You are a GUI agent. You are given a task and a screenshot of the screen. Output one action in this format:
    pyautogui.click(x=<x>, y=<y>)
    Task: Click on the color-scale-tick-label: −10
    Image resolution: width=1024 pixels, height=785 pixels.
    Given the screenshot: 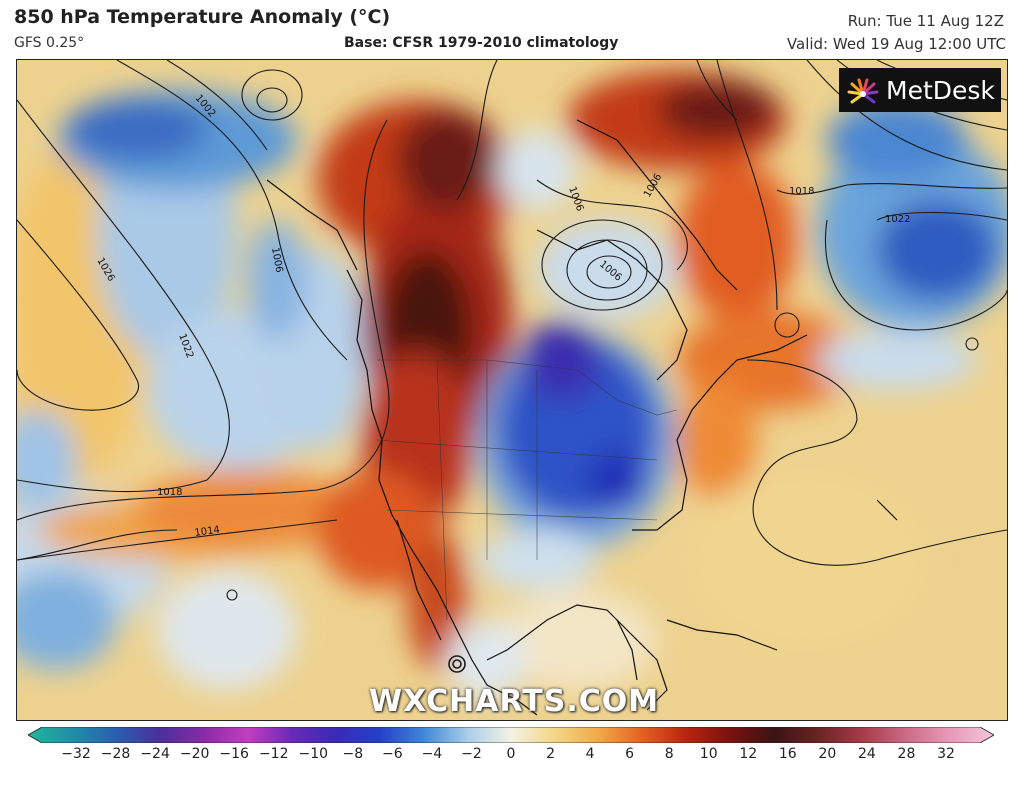 What is the action you would take?
    pyautogui.click(x=313, y=754)
    